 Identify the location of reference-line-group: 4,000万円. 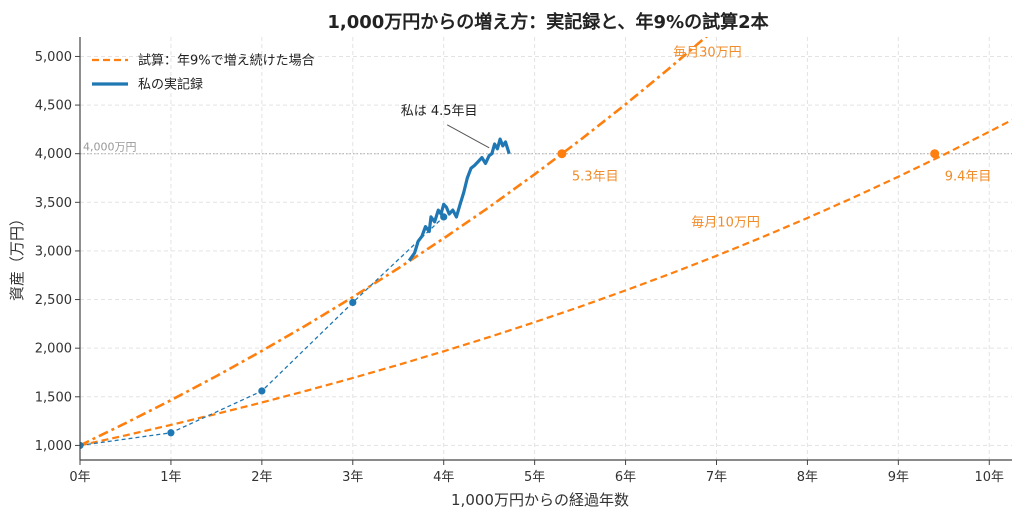
(546, 148).